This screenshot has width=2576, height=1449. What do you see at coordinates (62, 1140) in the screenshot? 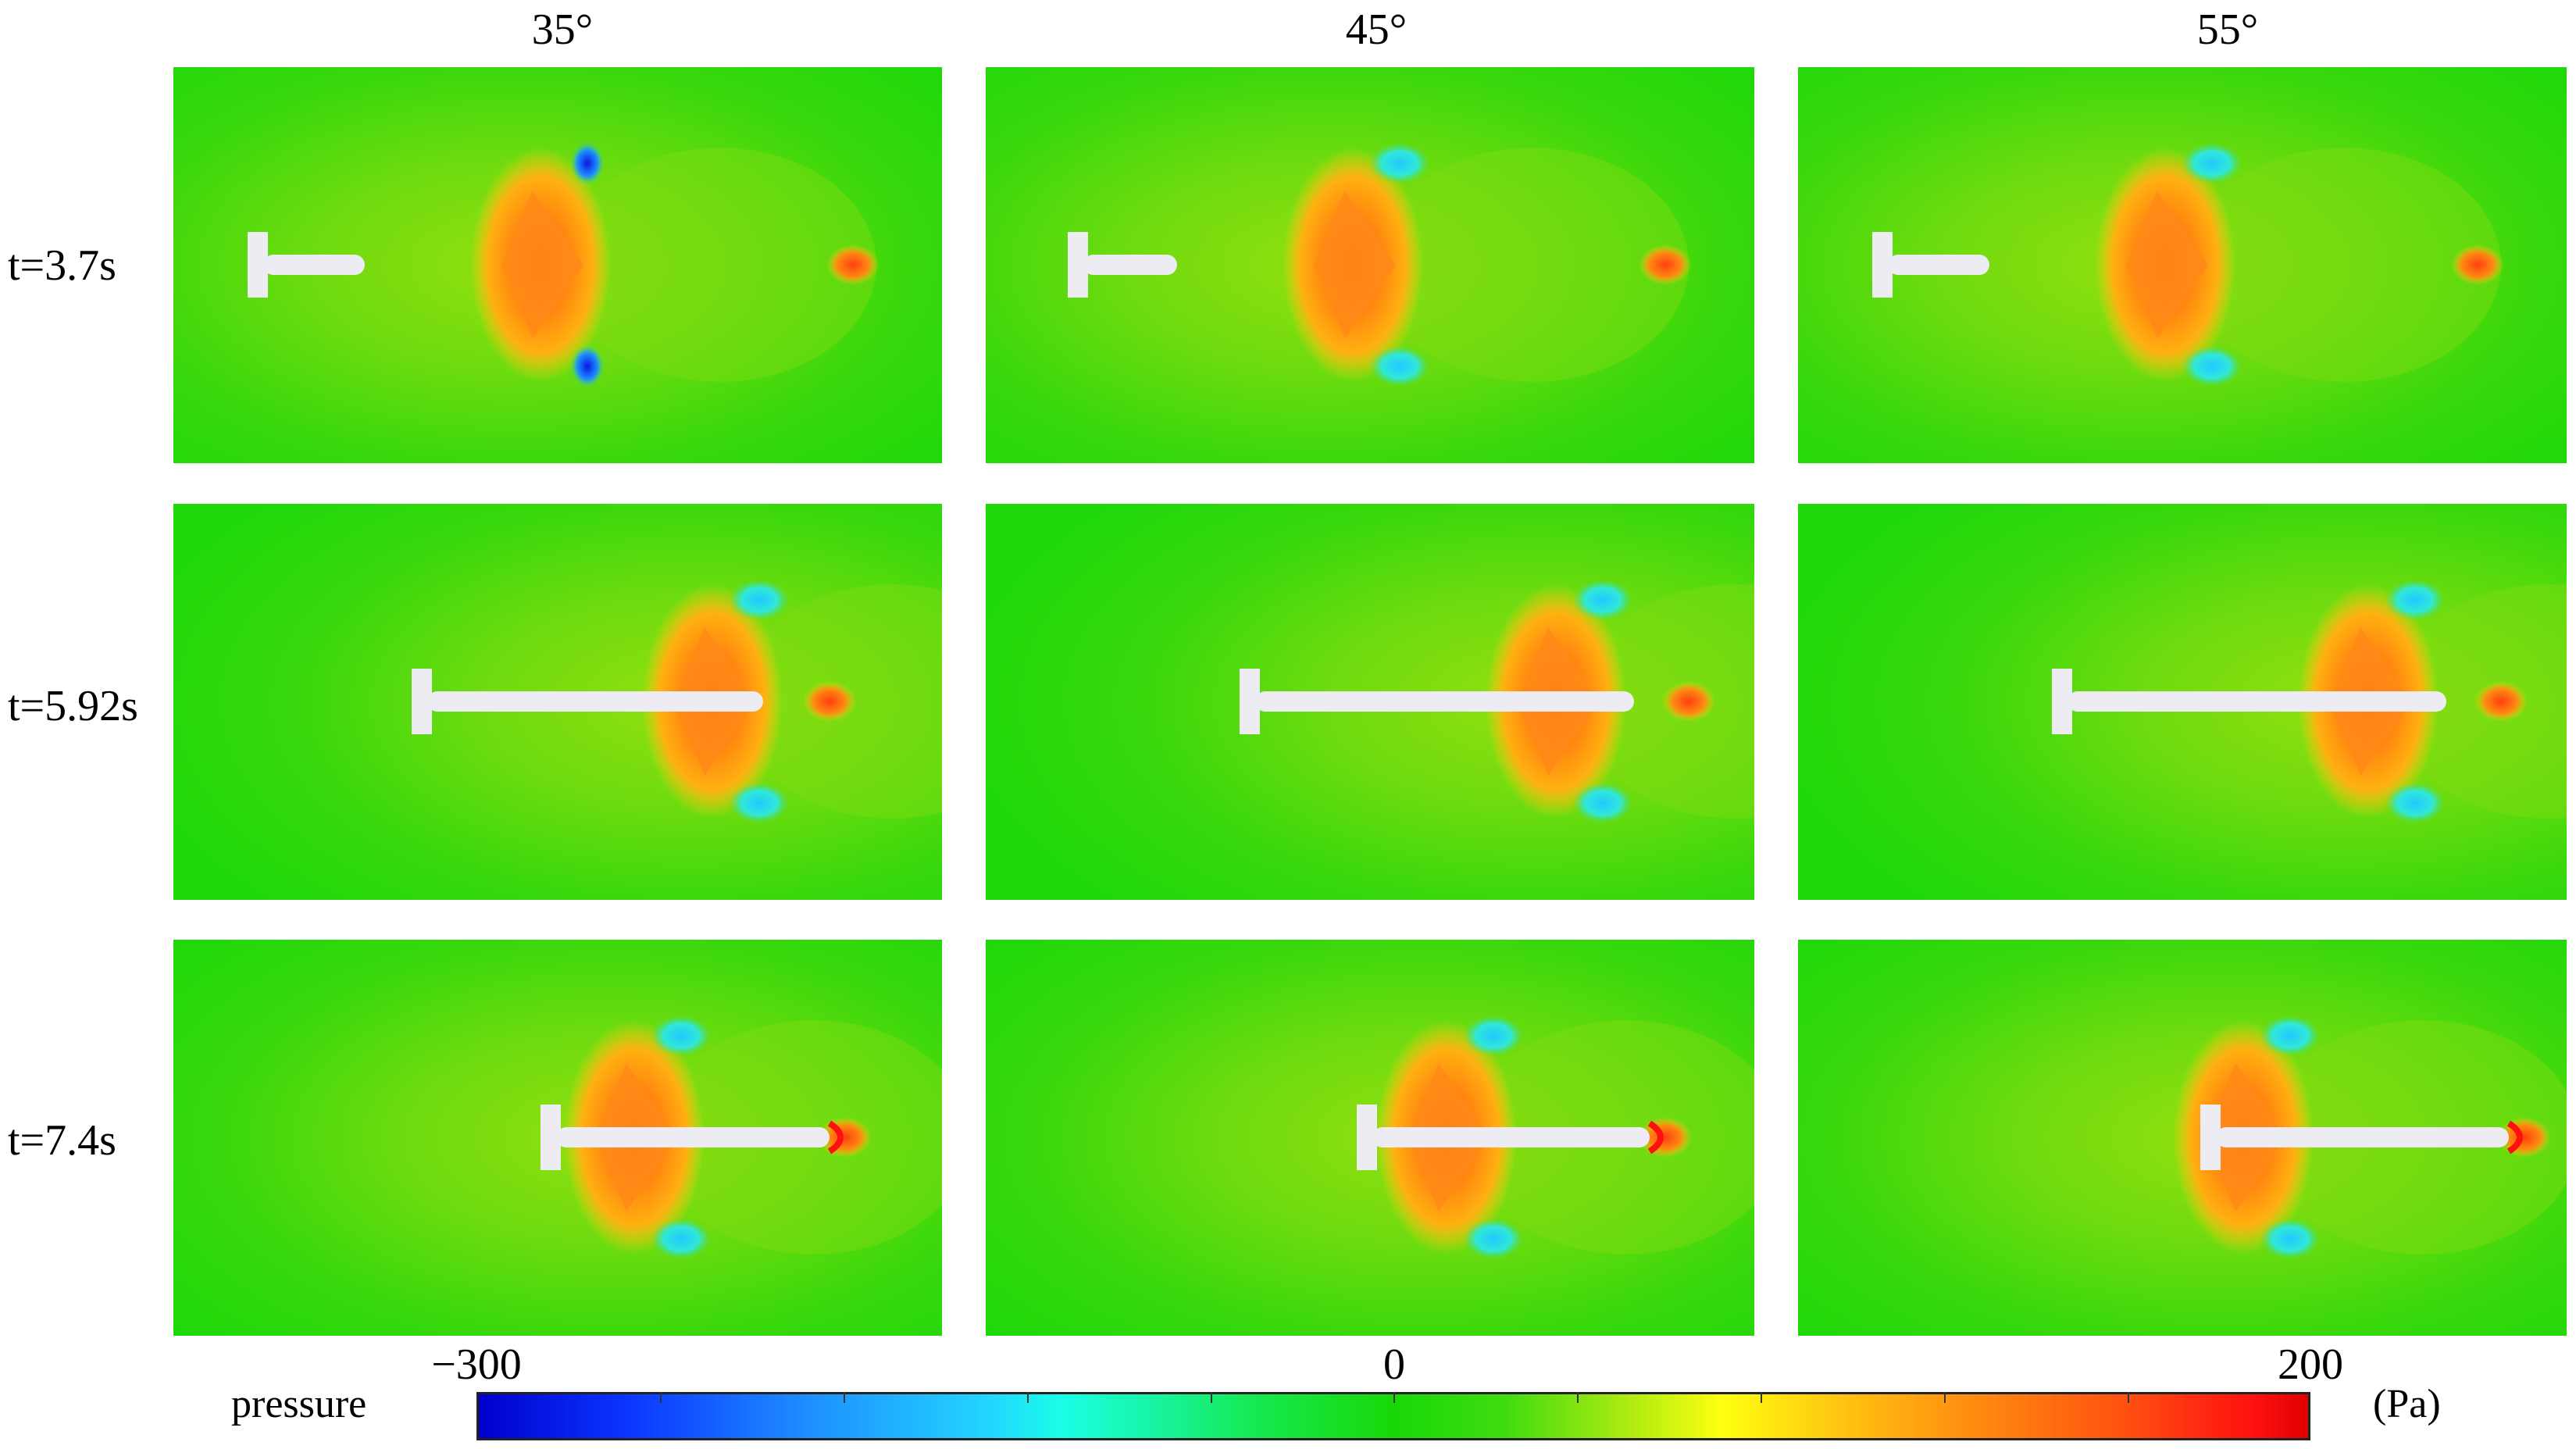
I see `row-label-t7-4: t=7.4s` at bounding box center [62, 1140].